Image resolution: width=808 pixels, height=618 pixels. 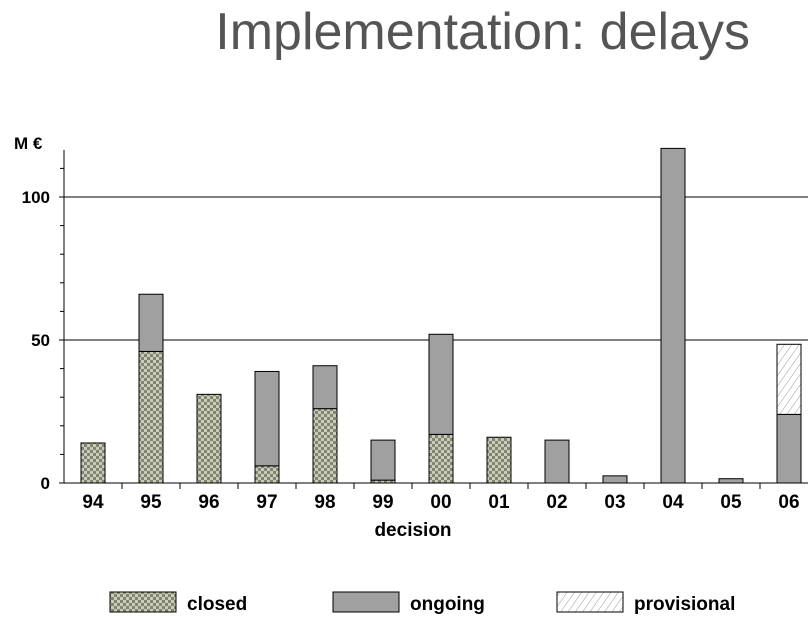 What do you see at coordinates (590, 602) in the screenshot?
I see `legend-swatch-provisional` at bounding box center [590, 602].